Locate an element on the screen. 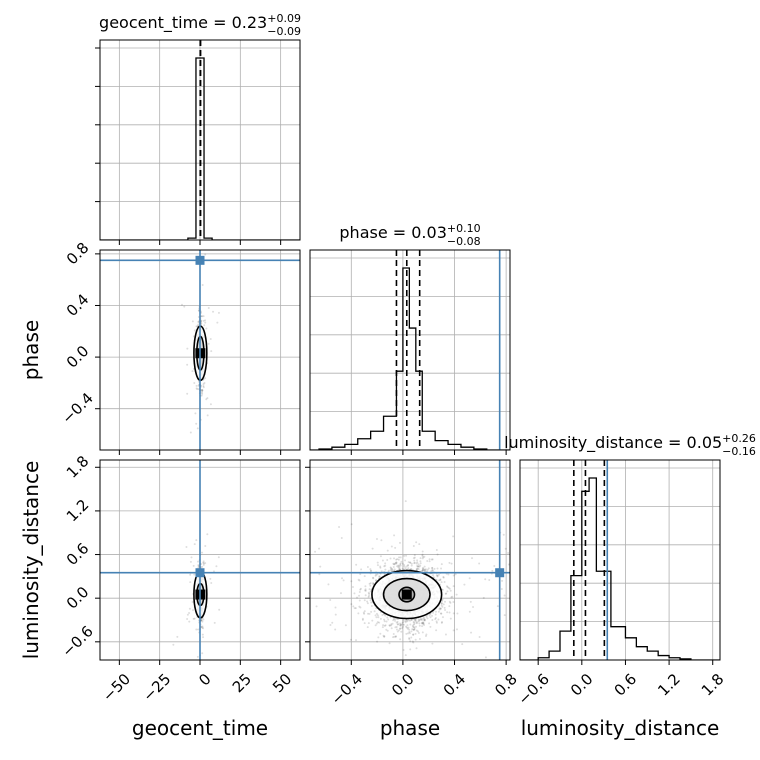 This screenshot has height=760, width=760. histogram-luminosity_distance is located at coordinates (620, 568).